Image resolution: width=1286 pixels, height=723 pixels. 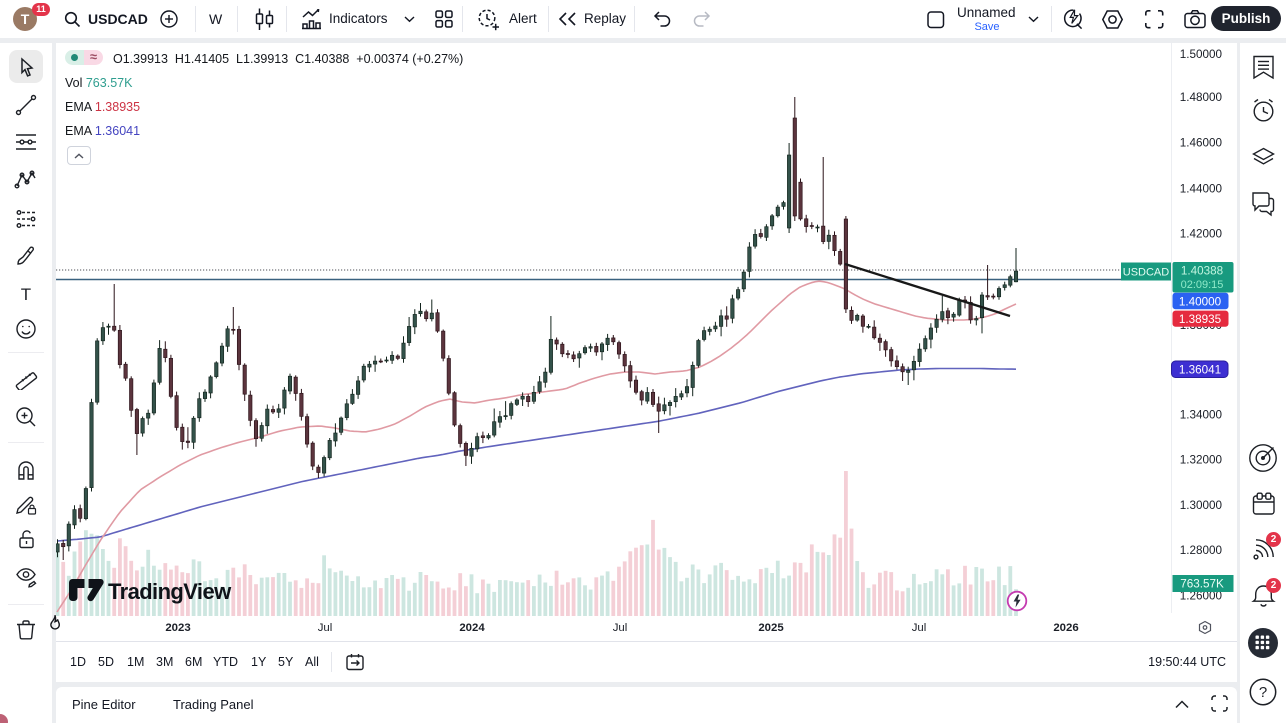 What do you see at coordinates (771, 628) in the screenshot?
I see `svg-text: 2025` at bounding box center [771, 628].